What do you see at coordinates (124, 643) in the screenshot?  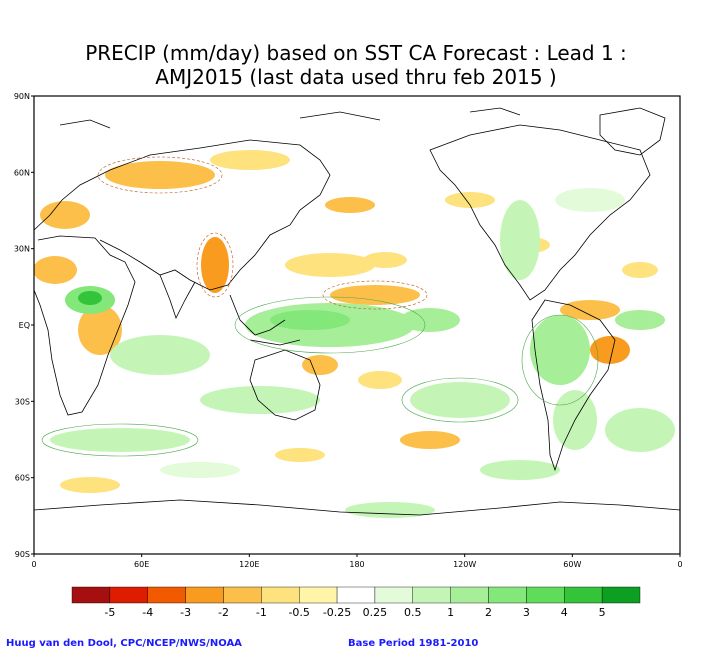 I see `author-credit: Huug van den Dool, CPC/NCEP/NWS/NOAA` at bounding box center [124, 643].